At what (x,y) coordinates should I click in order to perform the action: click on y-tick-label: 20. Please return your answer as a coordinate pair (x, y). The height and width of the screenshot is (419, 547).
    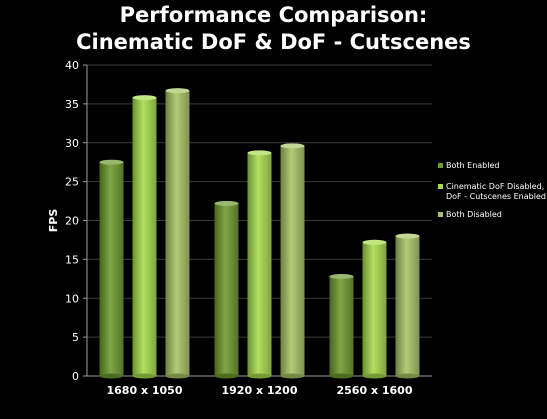
    Looking at the image, I should click on (72, 221).